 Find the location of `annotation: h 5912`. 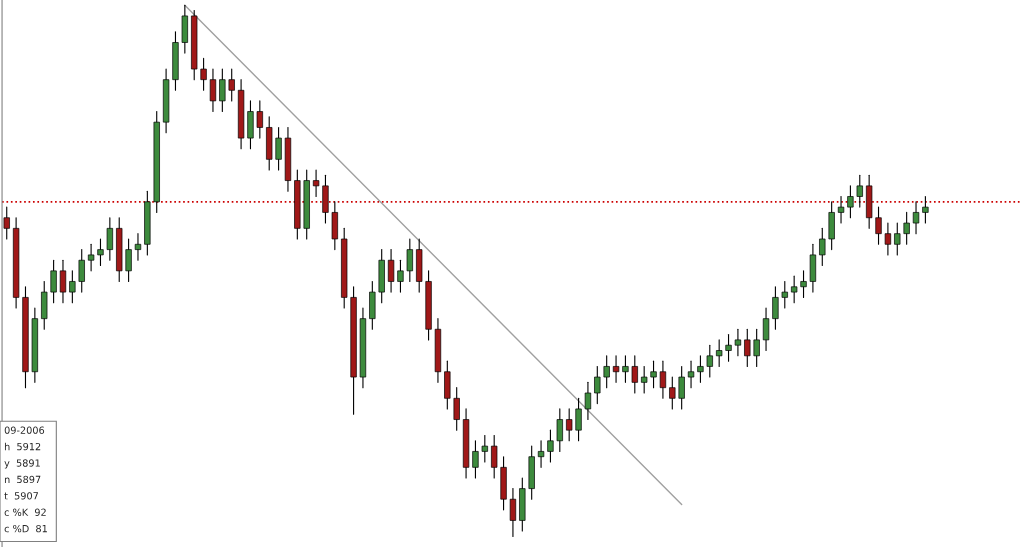

annotation: h 5912 is located at coordinates (22, 446).